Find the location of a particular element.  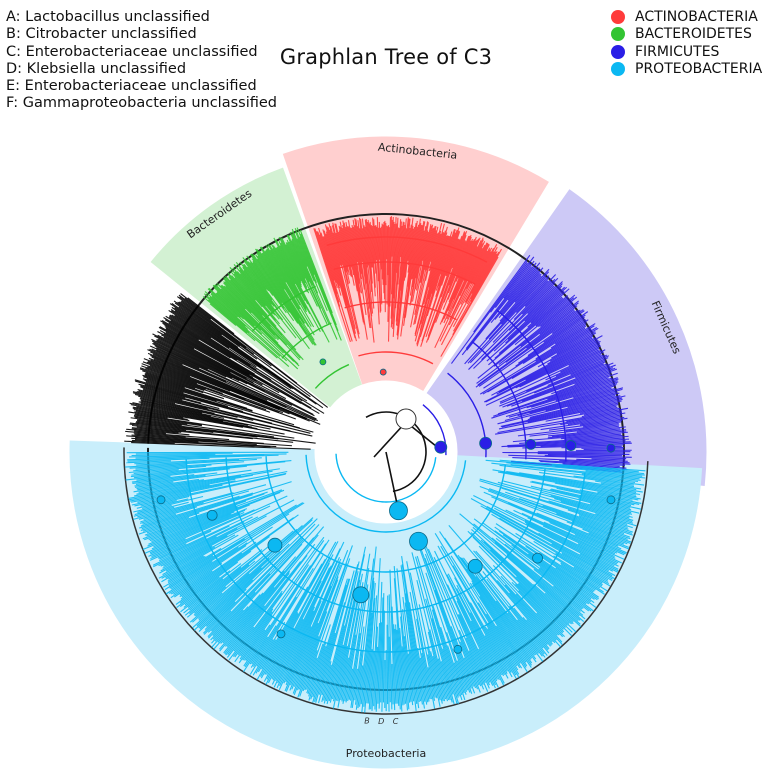

legend-swatch is located at coordinates (618, 51).